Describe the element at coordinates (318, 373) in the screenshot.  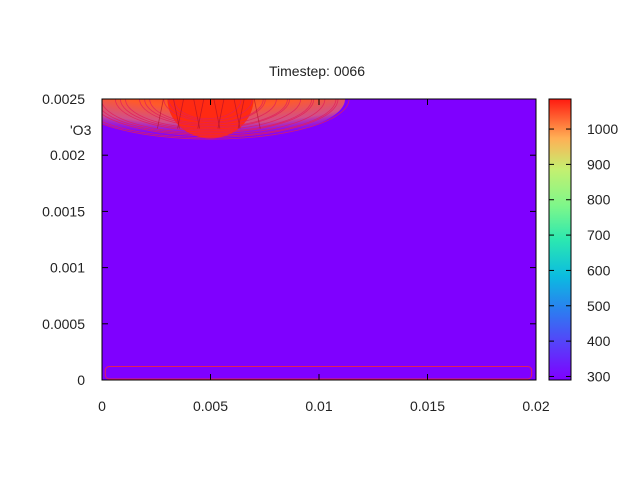
I see `bottom-contour` at that location.